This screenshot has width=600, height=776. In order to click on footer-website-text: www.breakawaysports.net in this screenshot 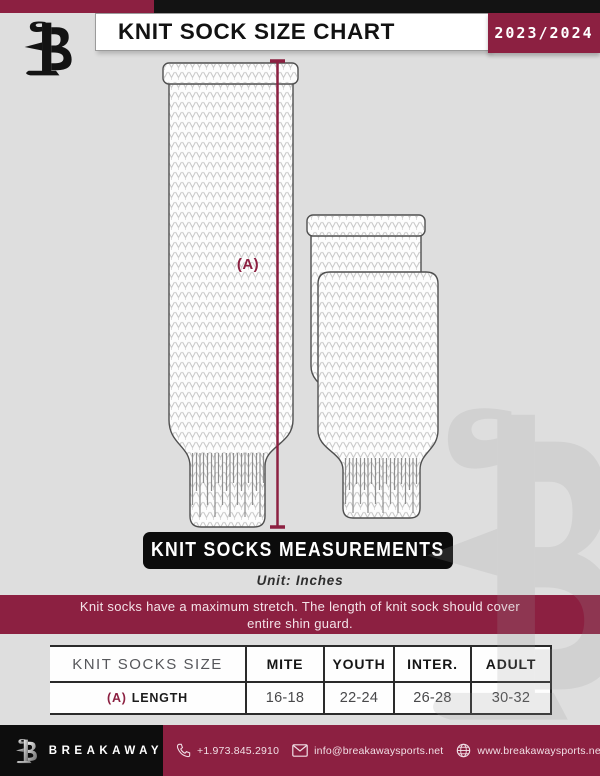, I will do `click(538, 750)`.